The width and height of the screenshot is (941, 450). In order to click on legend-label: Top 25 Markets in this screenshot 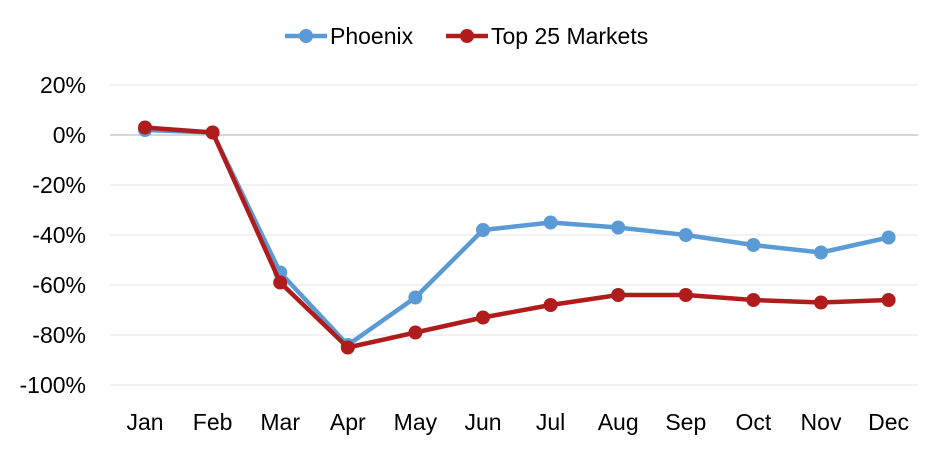, I will do `click(569, 36)`.